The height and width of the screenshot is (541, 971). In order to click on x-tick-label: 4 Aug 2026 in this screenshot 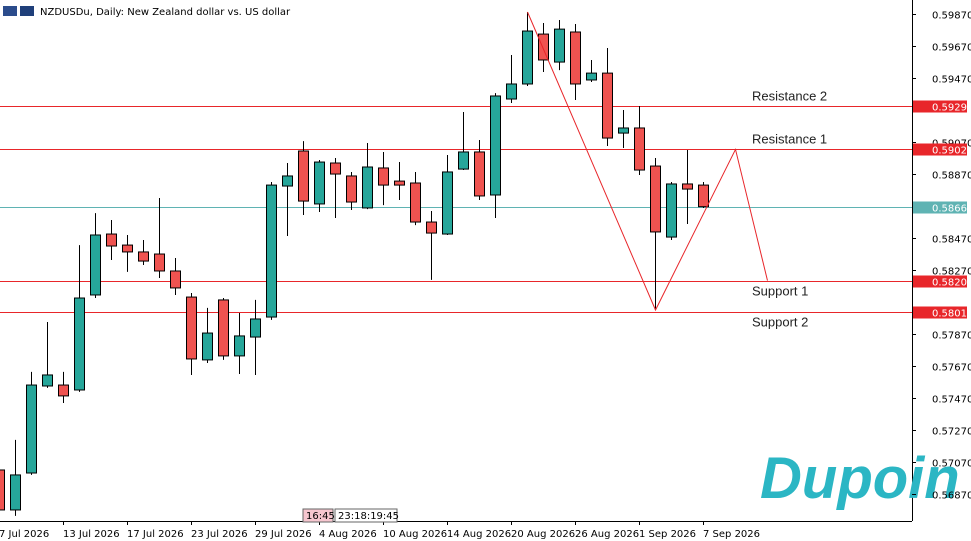, I will do `click(348, 534)`.